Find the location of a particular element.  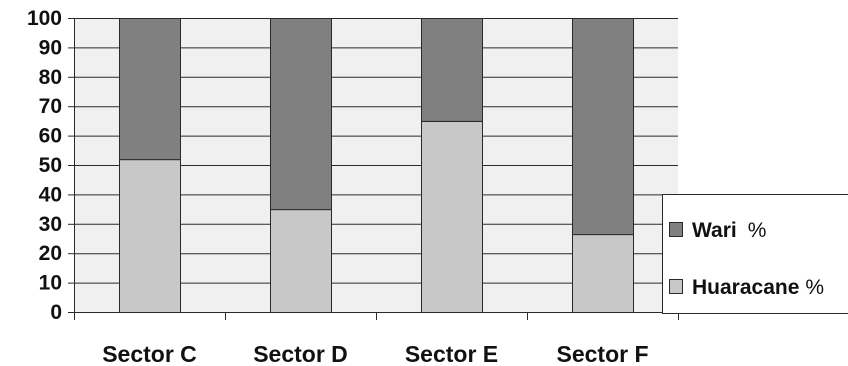

x-tick-labels: Sector C Sector D Sector E Sector F is located at coordinates (375, 353).